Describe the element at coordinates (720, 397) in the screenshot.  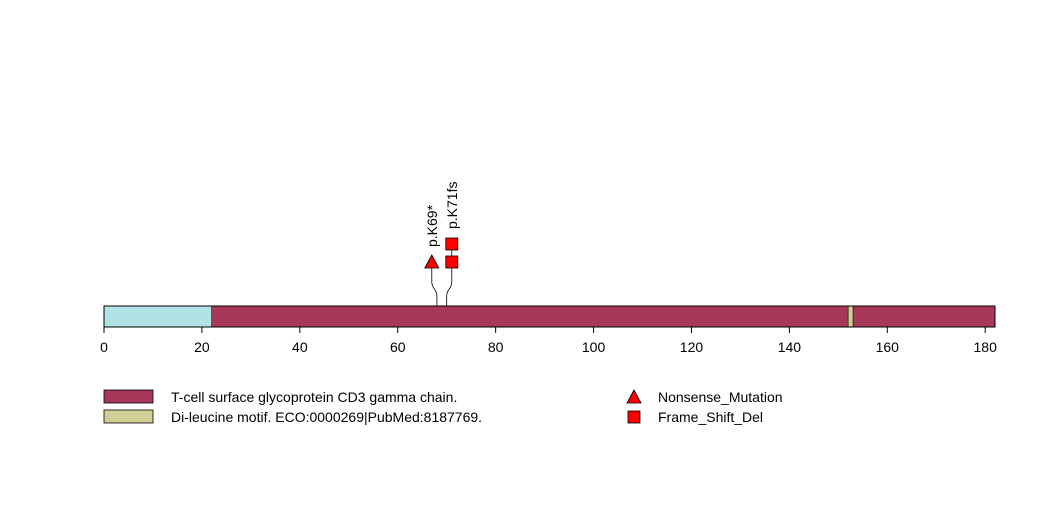
I see `legend-mutation-type-label: Nonsense_Mutation` at that location.